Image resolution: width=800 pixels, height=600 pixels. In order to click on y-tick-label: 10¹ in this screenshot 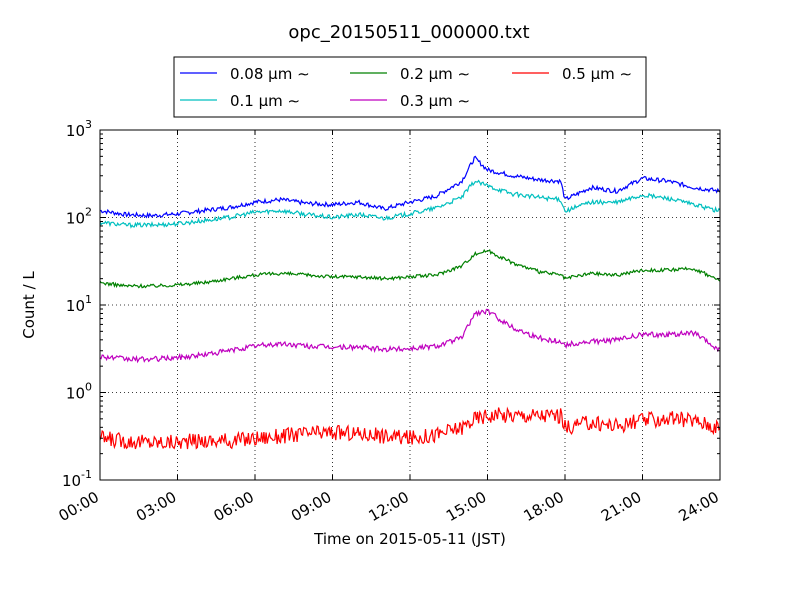, I will do `click(79, 304)`.